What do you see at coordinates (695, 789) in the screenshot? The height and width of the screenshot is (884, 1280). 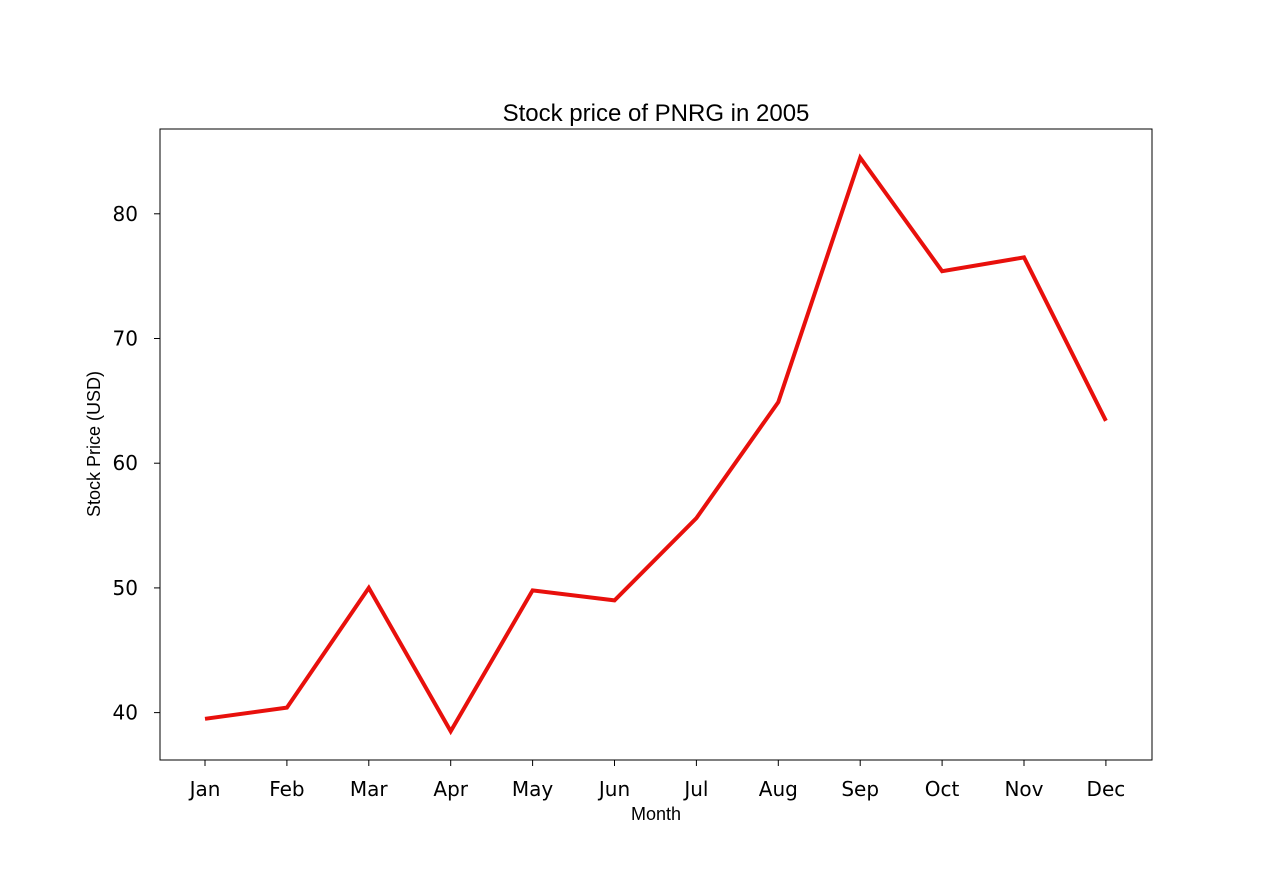 I see `x-tick-label: Jul` at bounding box center [695, 789].